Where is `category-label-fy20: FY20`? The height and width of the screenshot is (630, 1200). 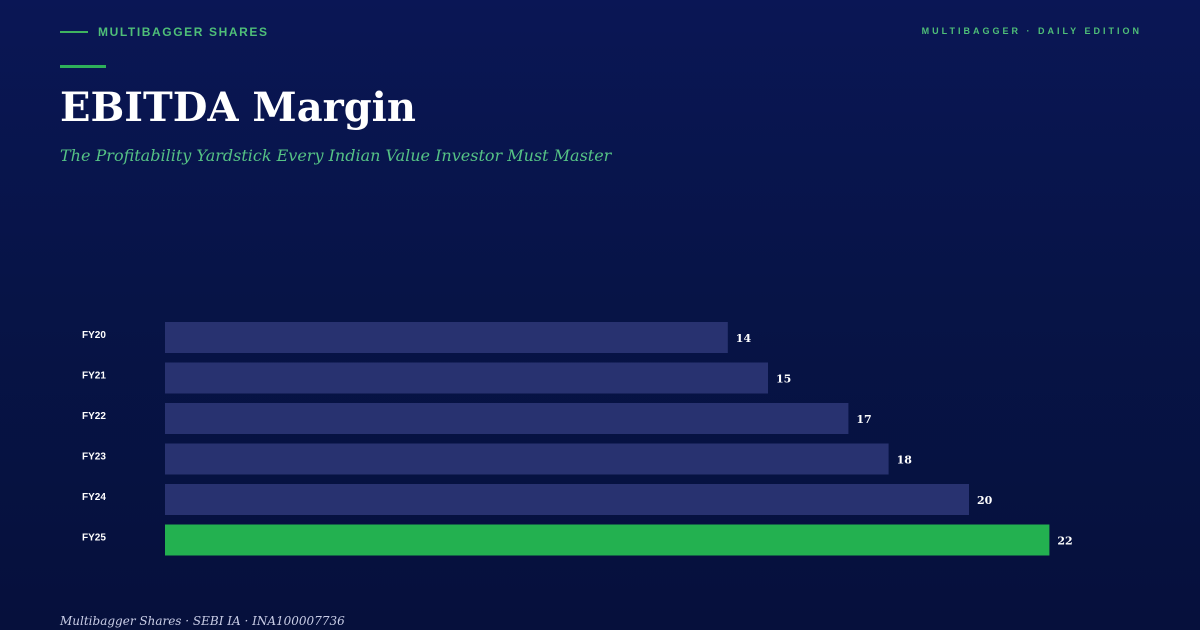 category-label-fy20: FY20 is located at coordinates (94, 335).